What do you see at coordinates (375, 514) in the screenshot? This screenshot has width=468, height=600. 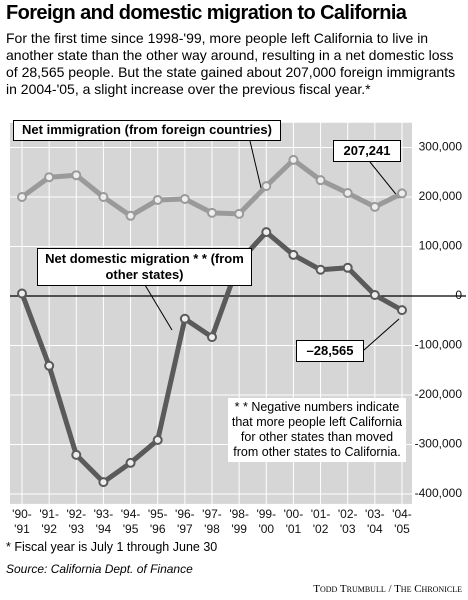 I see `x-tick-label: '03-` at bounding box center [375, 514].